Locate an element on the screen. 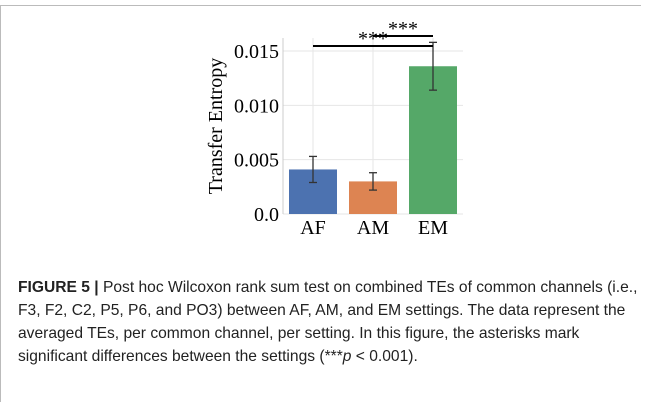 The image size is (659, 402). y-tick-label: 0.005 is located at coordinates (256, 161).